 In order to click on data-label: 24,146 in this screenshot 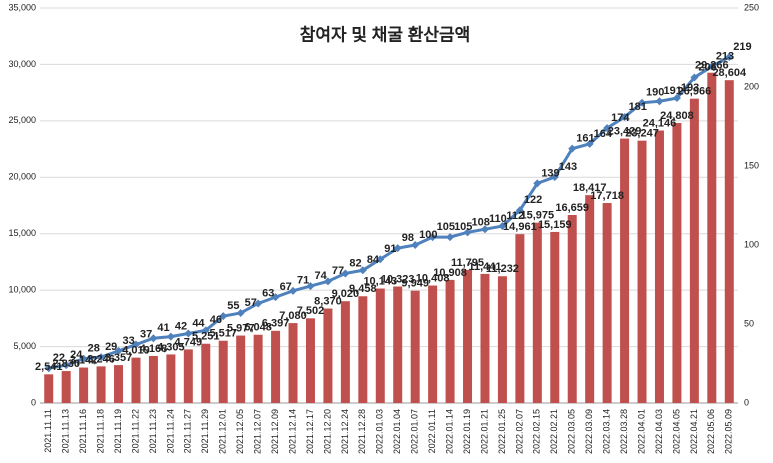, I will do `click(660, 123)`.